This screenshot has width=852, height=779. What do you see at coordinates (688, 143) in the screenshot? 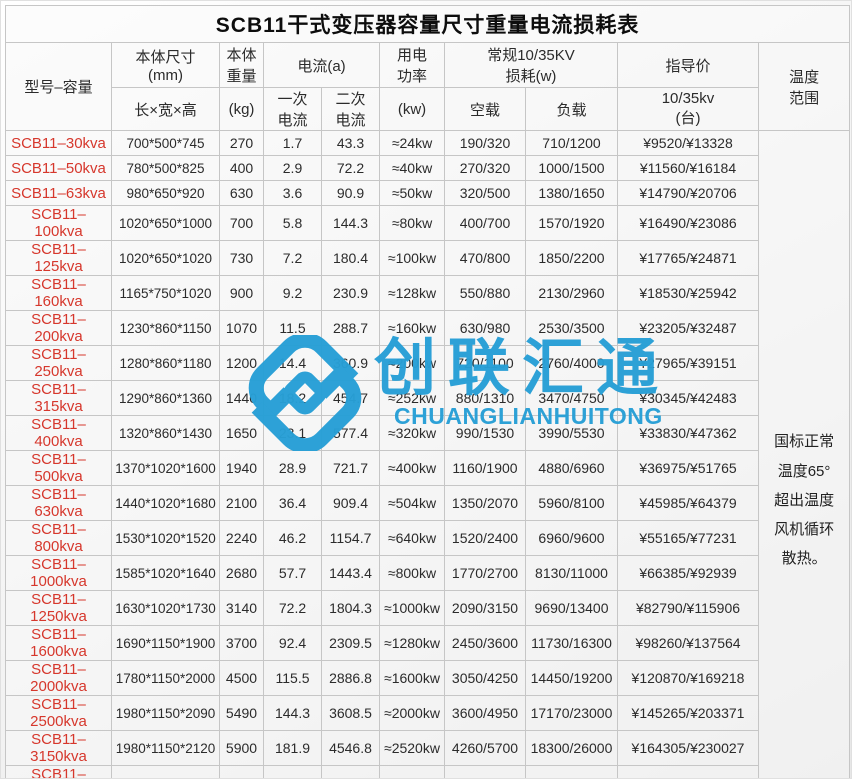
I see `price-cell: ¥9520/¥13328` at bounding box center [688, 143].